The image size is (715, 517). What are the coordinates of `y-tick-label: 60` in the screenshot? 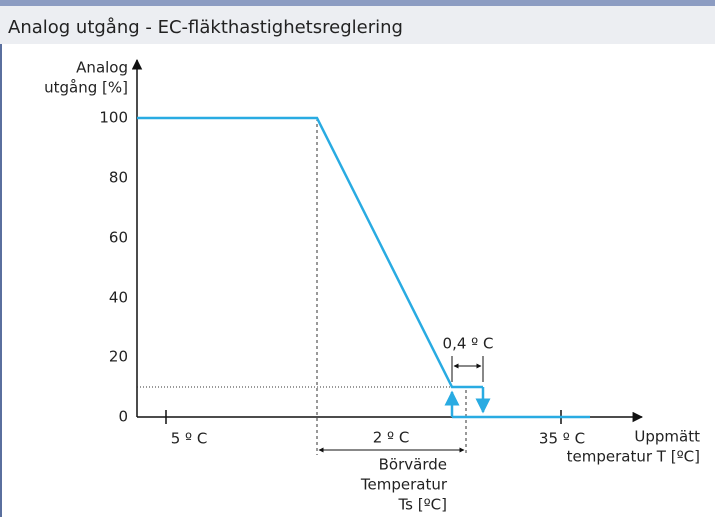 It's located at (118, 238).